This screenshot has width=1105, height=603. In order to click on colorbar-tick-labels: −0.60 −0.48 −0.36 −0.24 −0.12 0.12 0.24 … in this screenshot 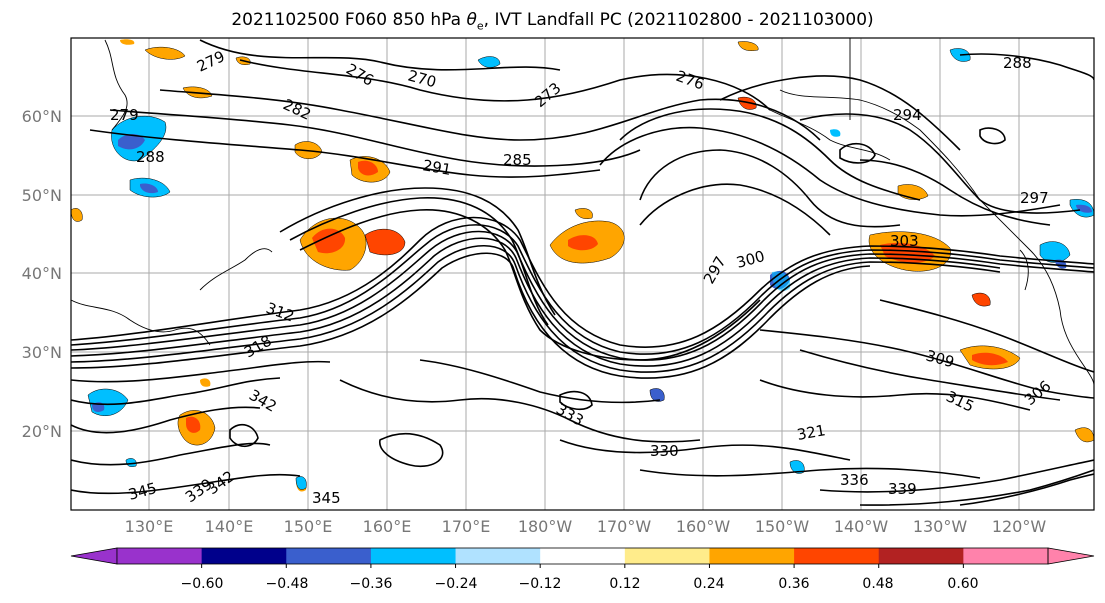, I will do `click(580, 584)`.